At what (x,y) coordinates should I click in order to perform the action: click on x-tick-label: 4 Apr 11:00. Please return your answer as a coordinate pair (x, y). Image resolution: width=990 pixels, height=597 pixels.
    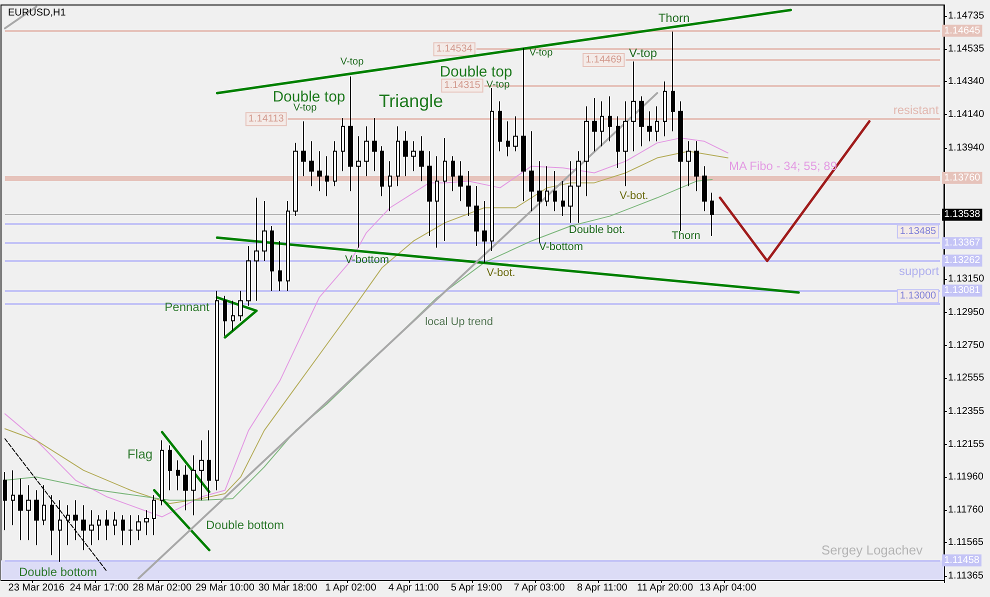
    Looking at the image, I should click on (414, 588).